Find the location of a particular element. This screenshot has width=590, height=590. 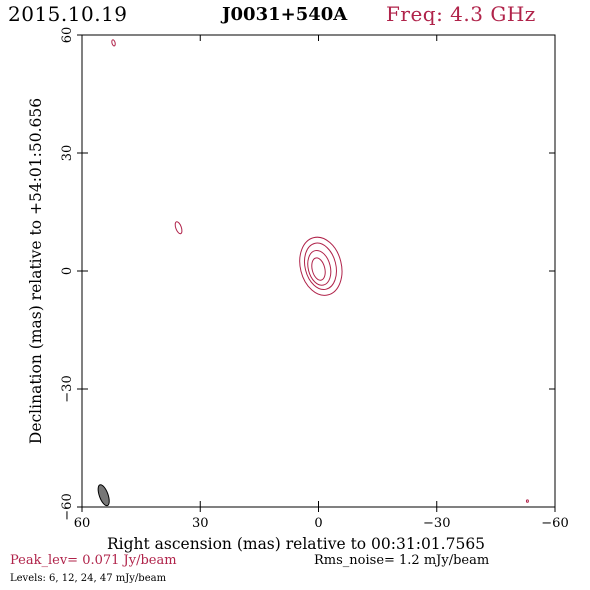

beam-ellipse is located at coordinates (103, 495).